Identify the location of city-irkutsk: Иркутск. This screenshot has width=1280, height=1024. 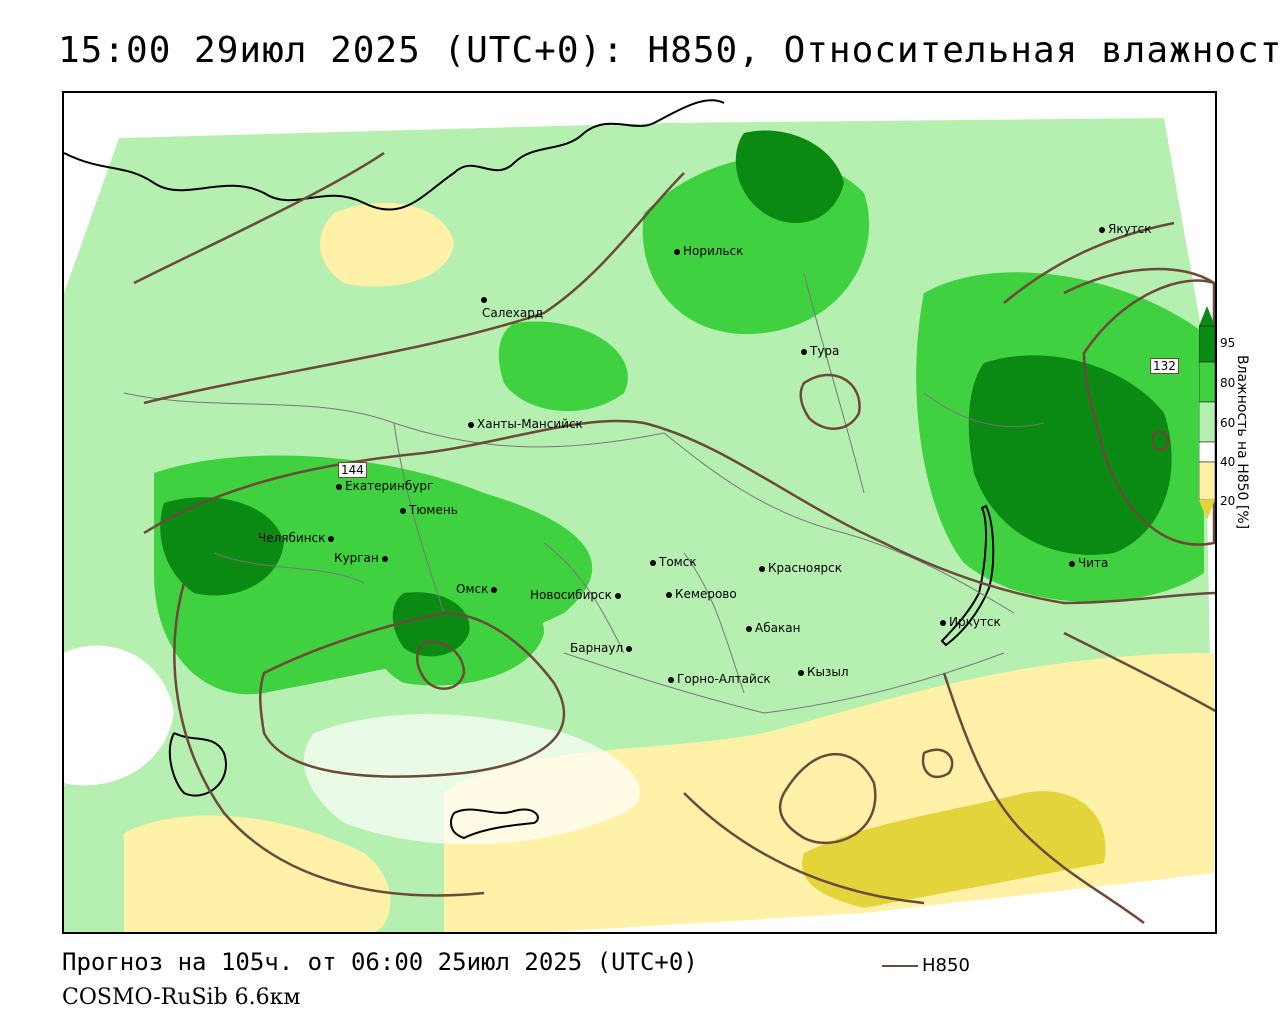
(970, 622).